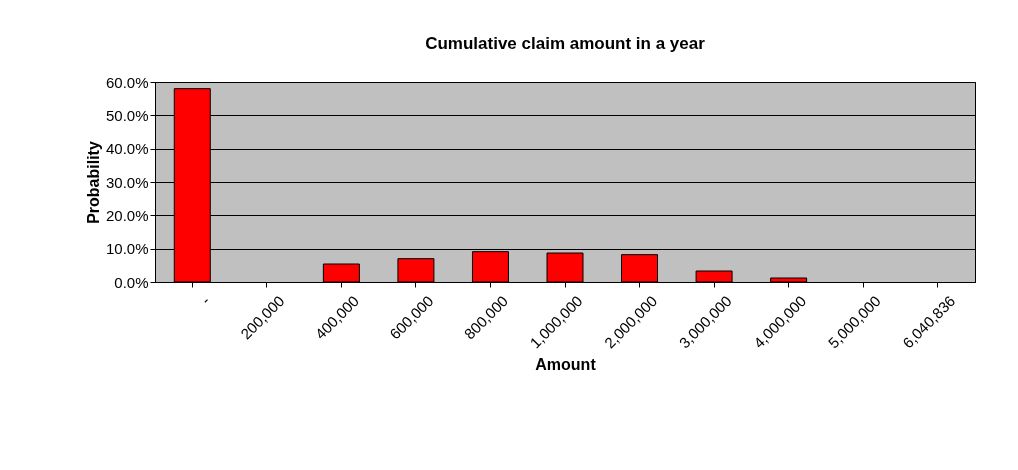 This screenshot has width=1018, height=470. What do you see at coordinates (566, 365) in the screenshot?
I see `x-axis-title: Amount` at bounding box center [566, 365].